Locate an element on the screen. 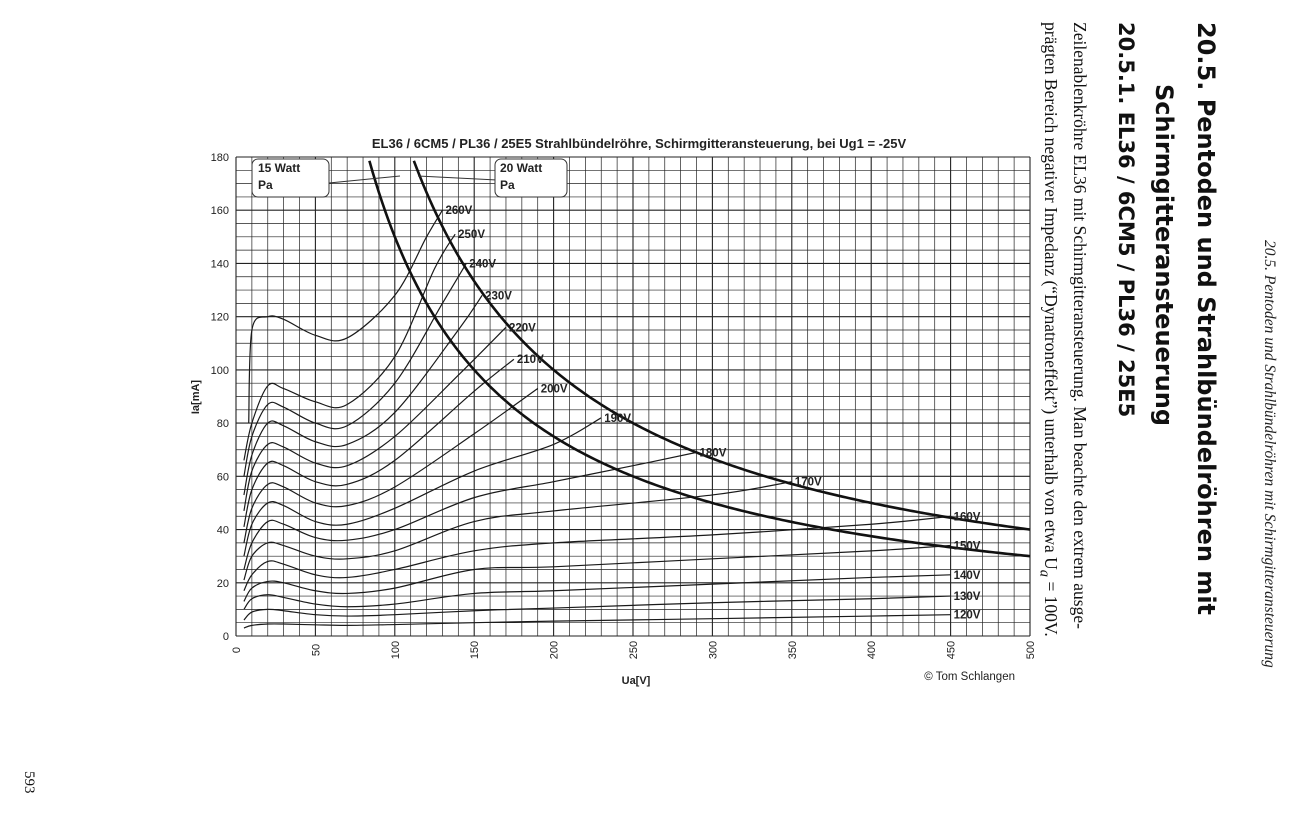  series-label: 150V is located at coordinates (967, 547).